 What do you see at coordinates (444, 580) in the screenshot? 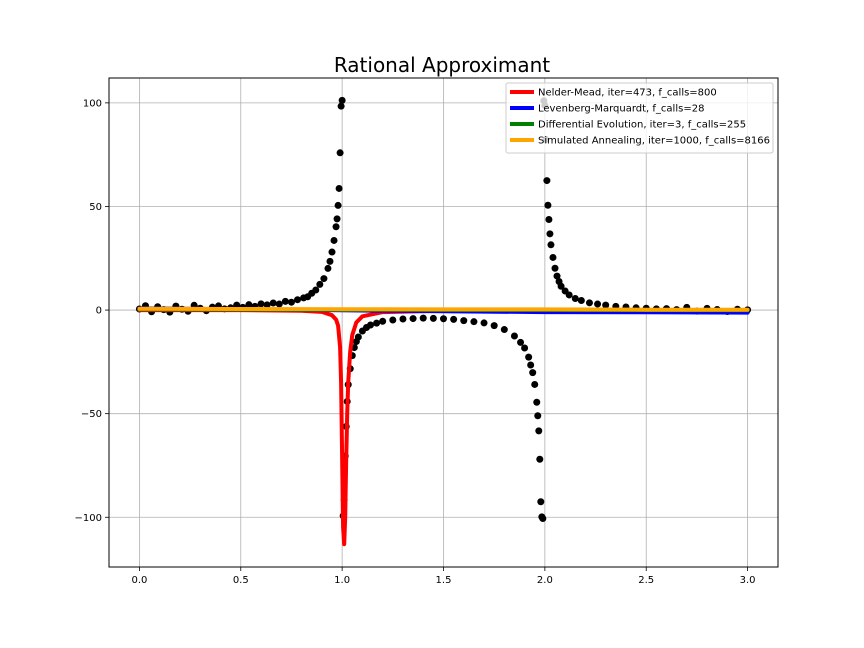
I see `x-tick-label: 1.5` at bounding box center [444, 580].